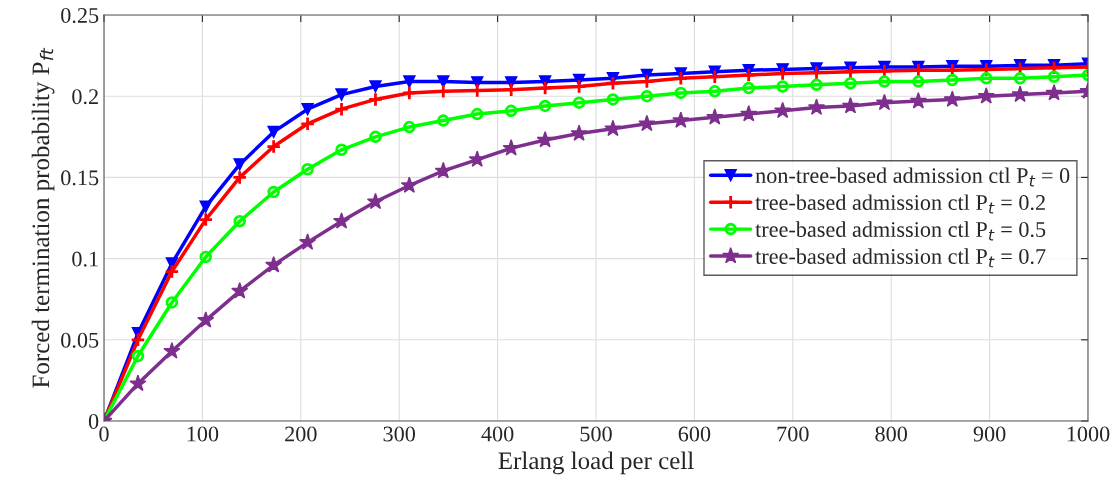 This screenshot has width=1117, height=502. Describe the element at coordinates (793, 434) in the screenshot. I see `x-tick-label: 700` at that location.